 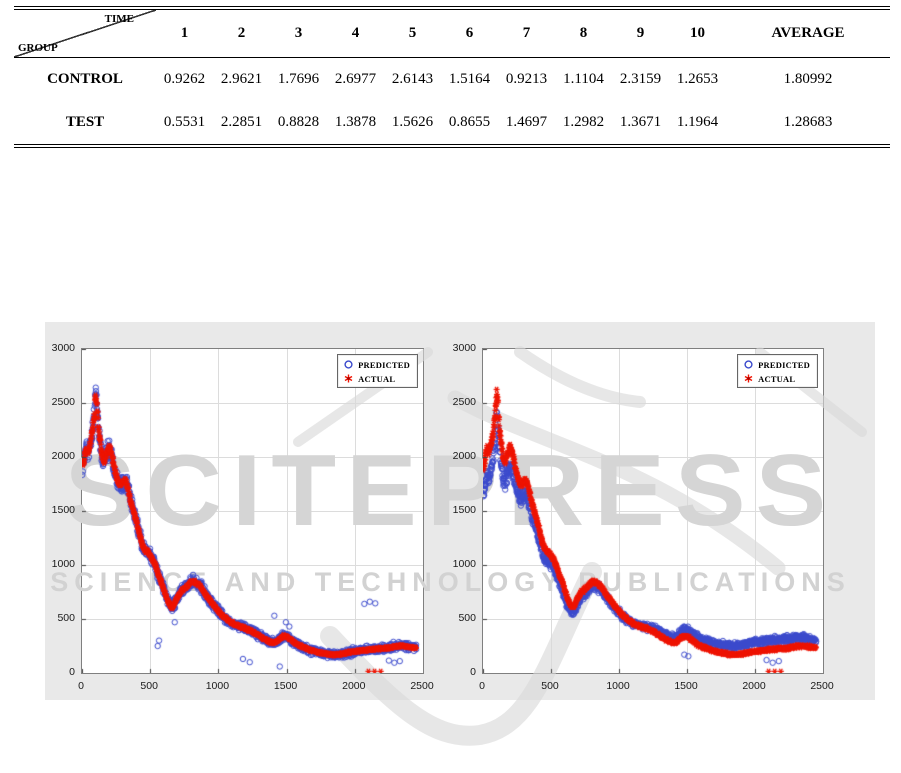 I want to click on value-cell: 2.6143, so click(x=412, y=79).